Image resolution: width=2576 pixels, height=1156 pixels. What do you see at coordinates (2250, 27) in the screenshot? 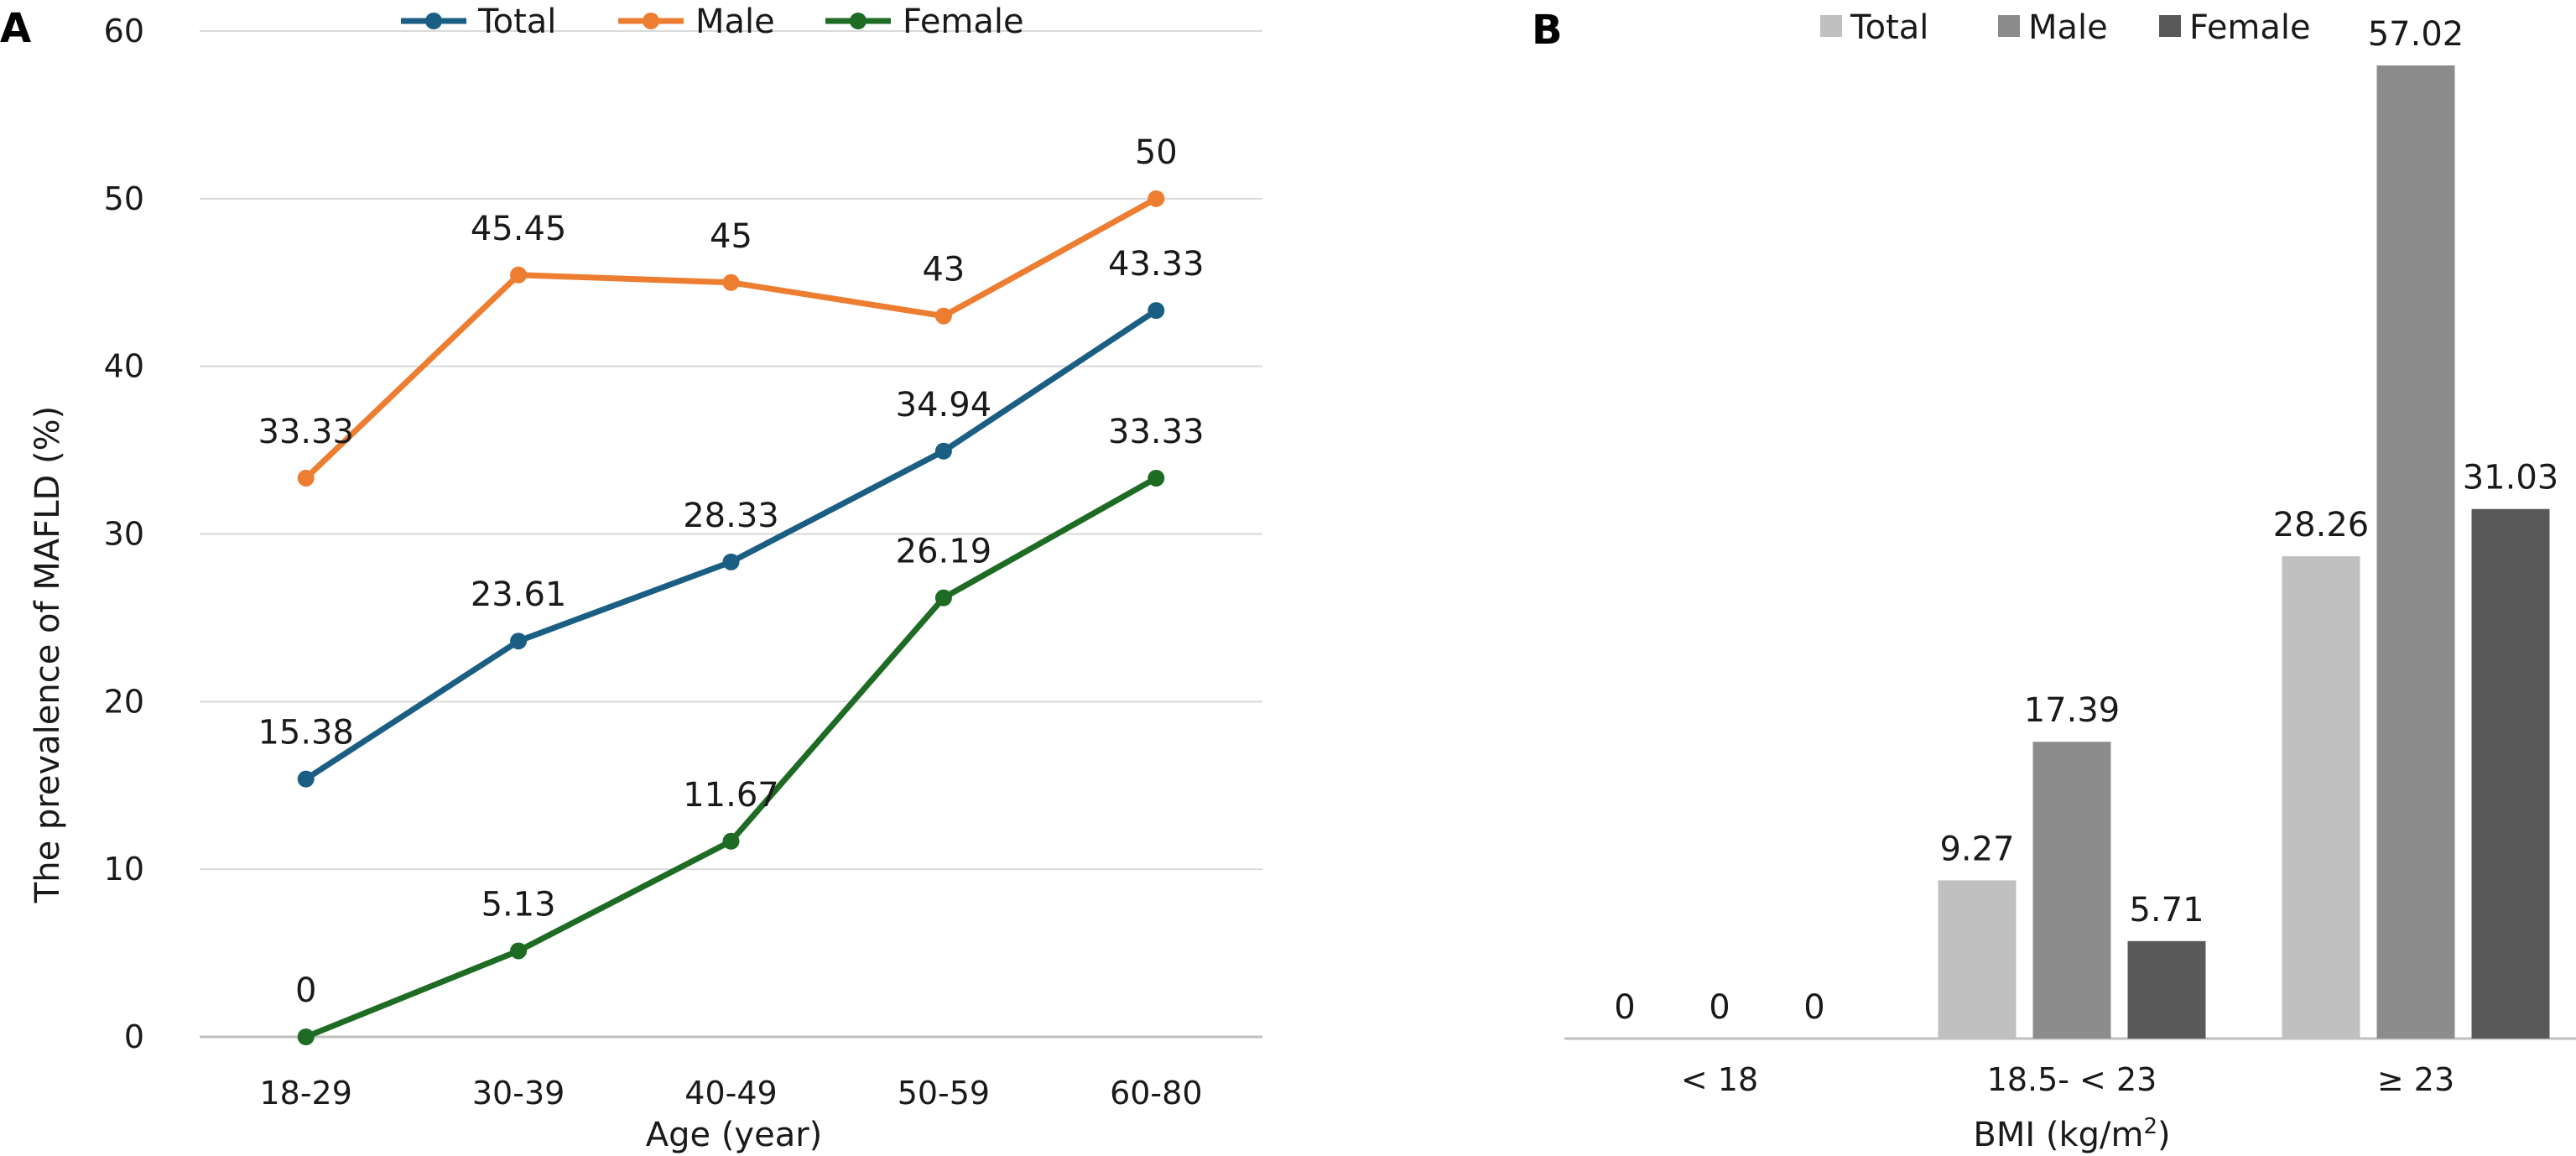
I see `b-legend-label: Female` at bounding box center [2250, 27].